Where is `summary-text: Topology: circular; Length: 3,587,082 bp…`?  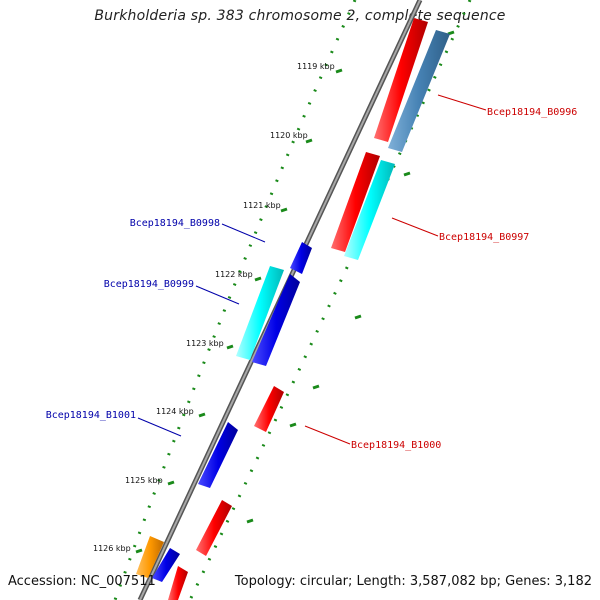
summary-text: Topology: circular; Length: 3,587,082 bp… is located at coordinates (413, 581).